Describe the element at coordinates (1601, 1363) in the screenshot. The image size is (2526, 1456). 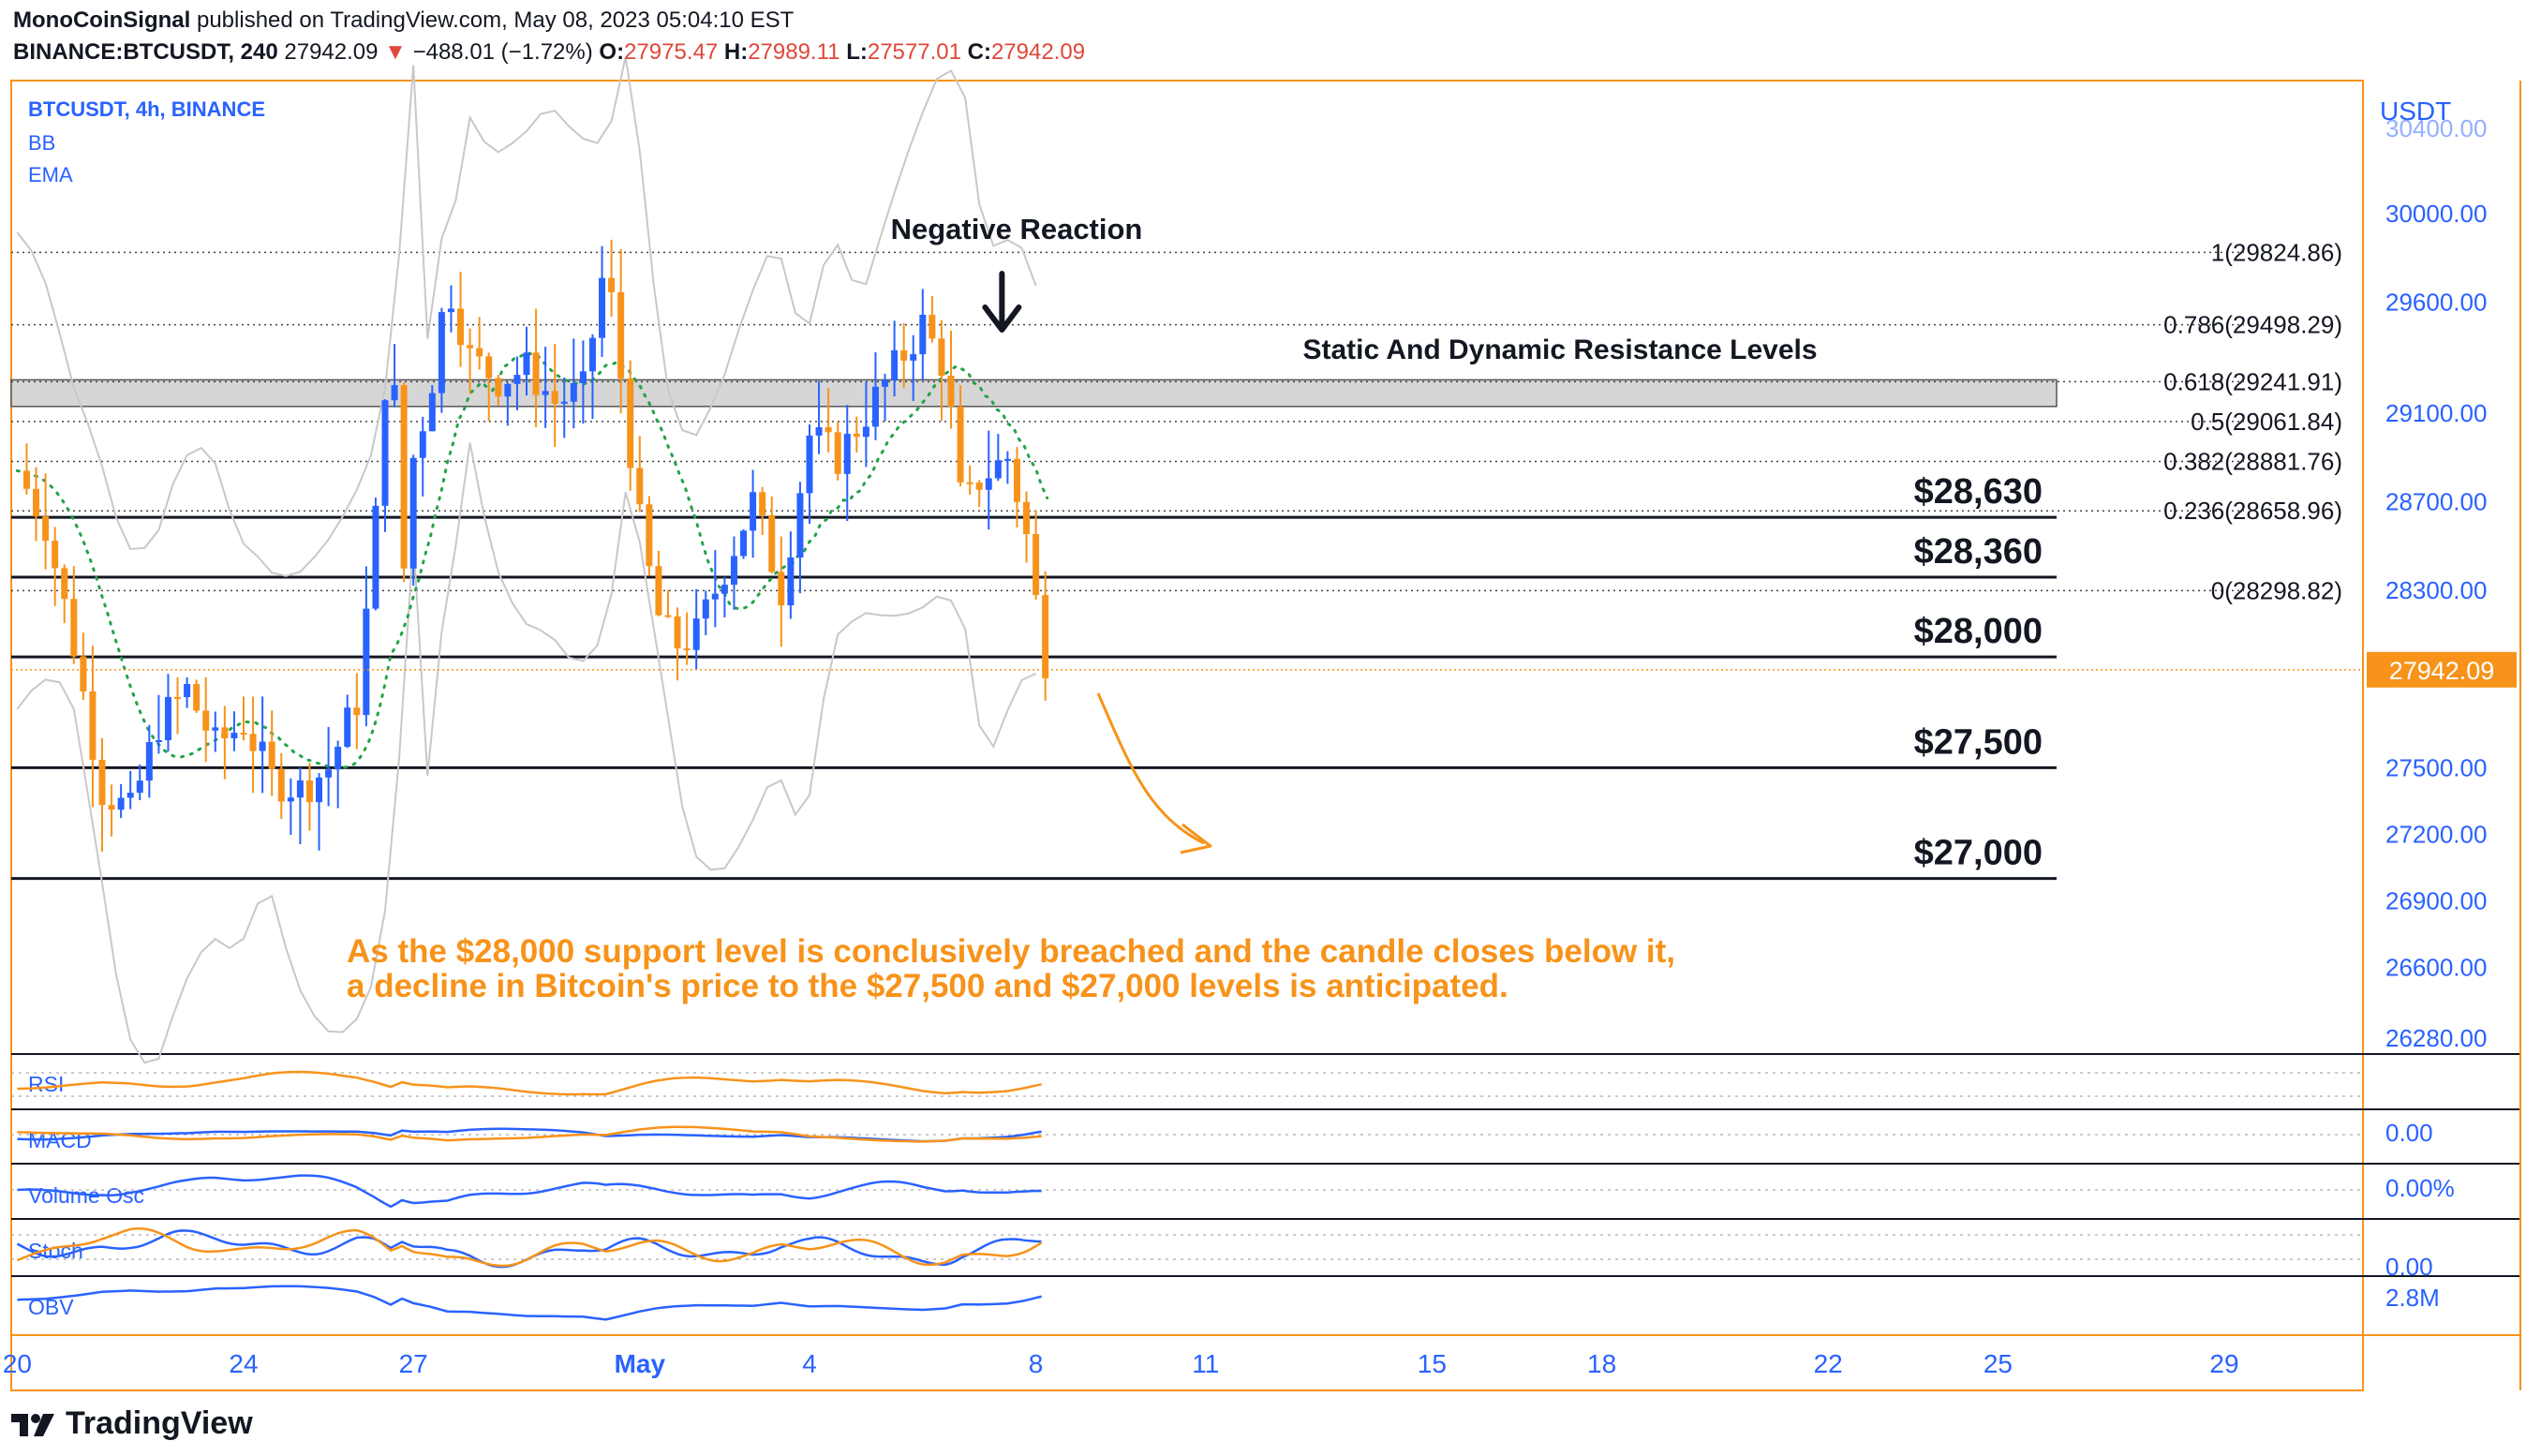
I see `time-tick: 18` at that location.